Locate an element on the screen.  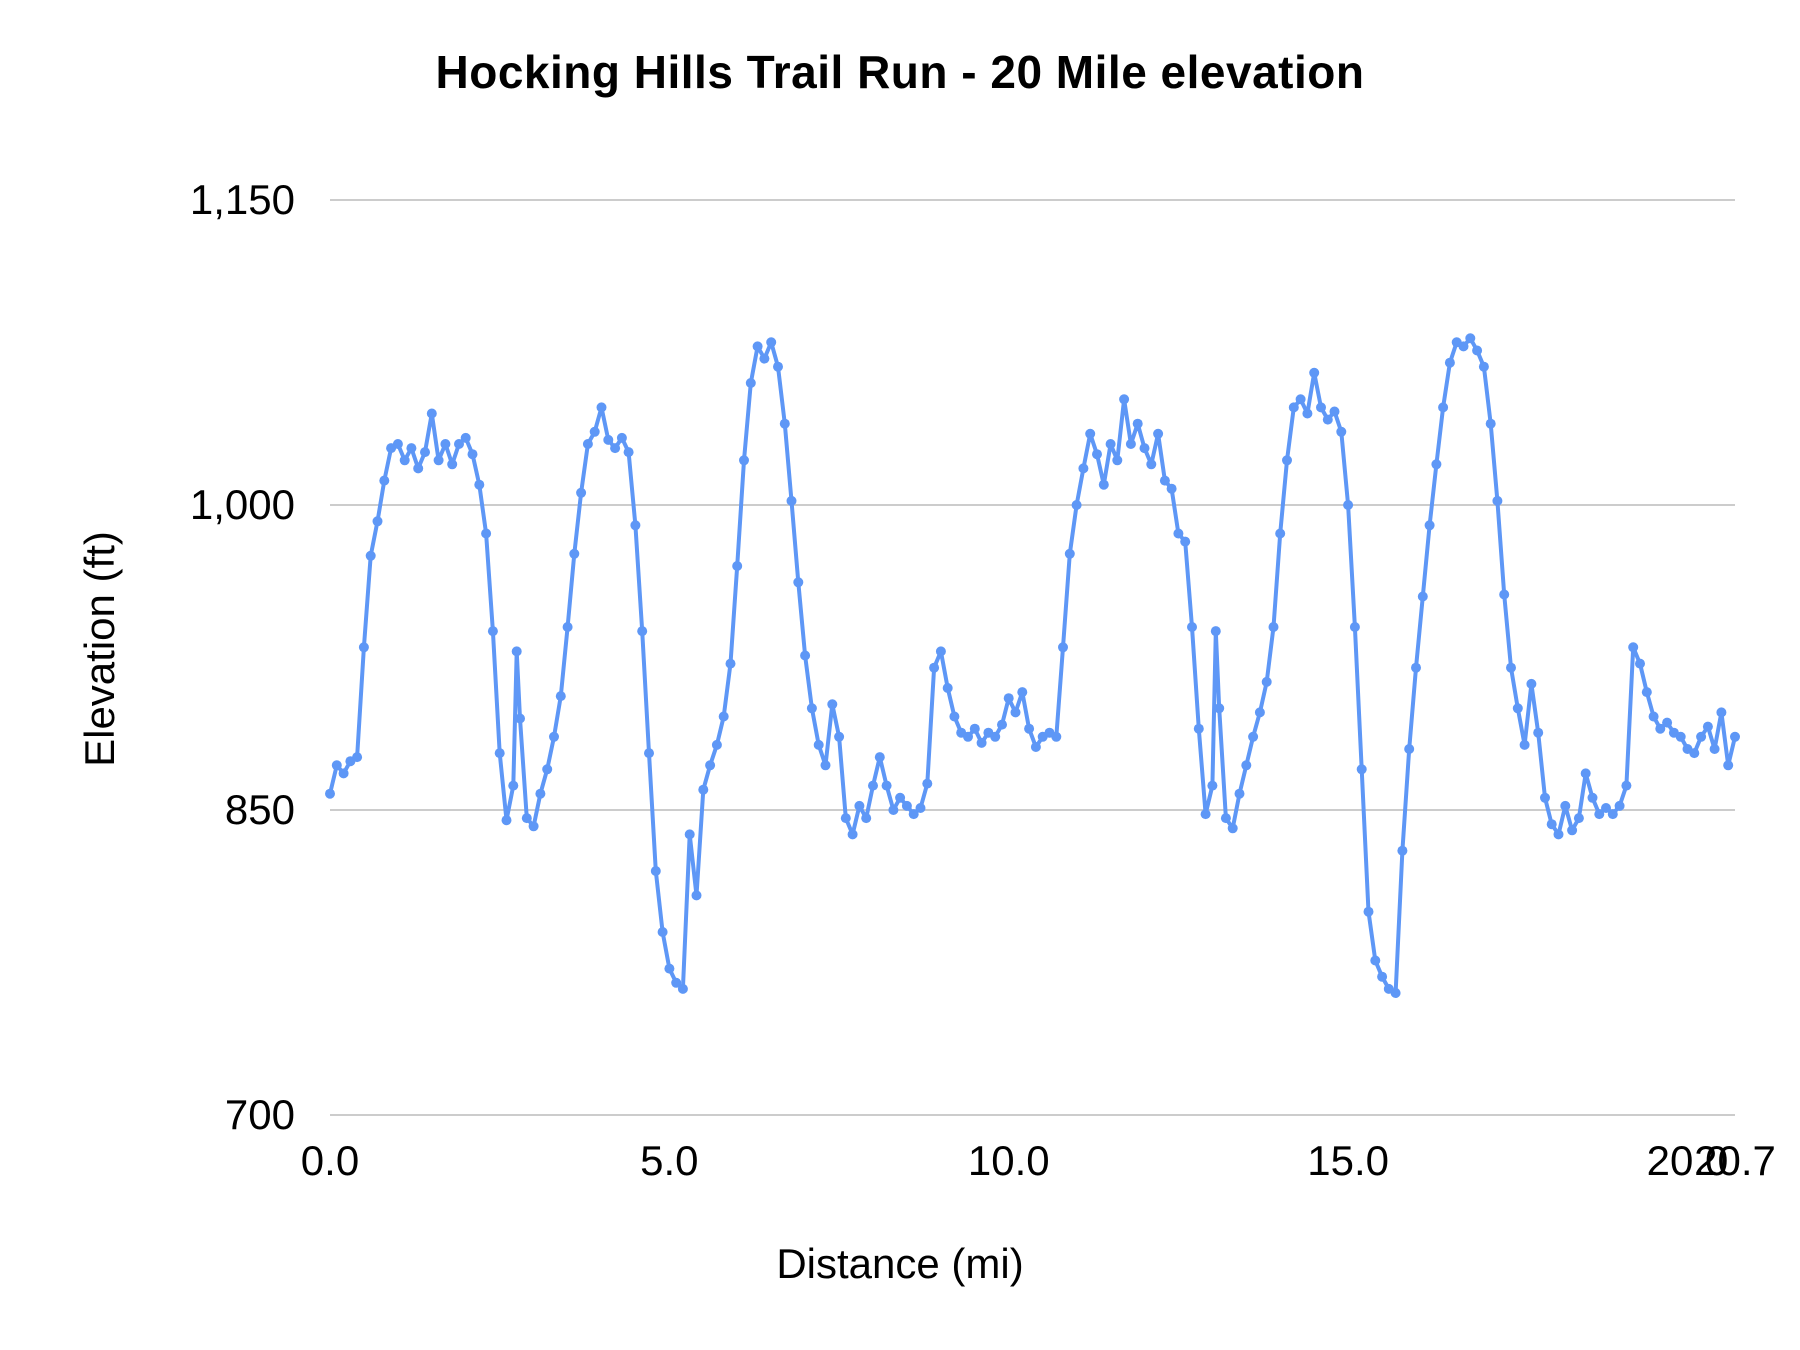
x-tick-label: 10.0 is located at coordinates (1008, 1160).